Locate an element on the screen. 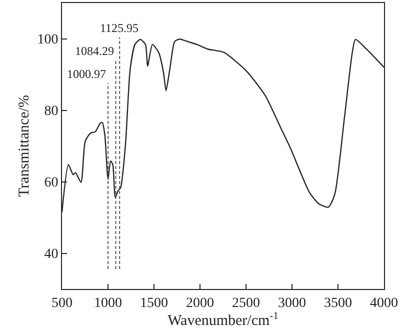 The image size is (400, 331). y-tick-label: 40 is located at coordinates (51, 254).